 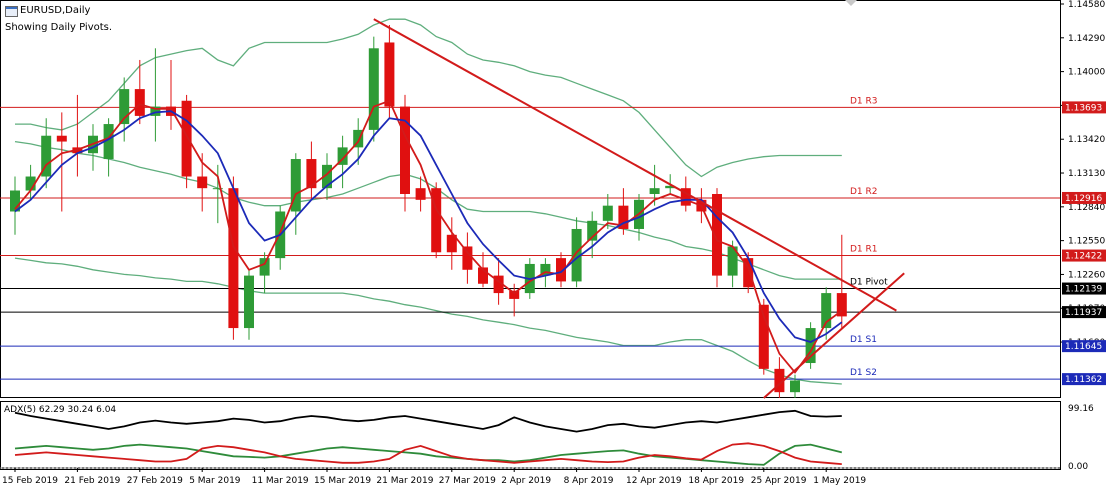 What do you see at coordinates (864, 250) in the screenshot?
I see `pivot-level-name: D1 R1` at bounding box center [864, 250].